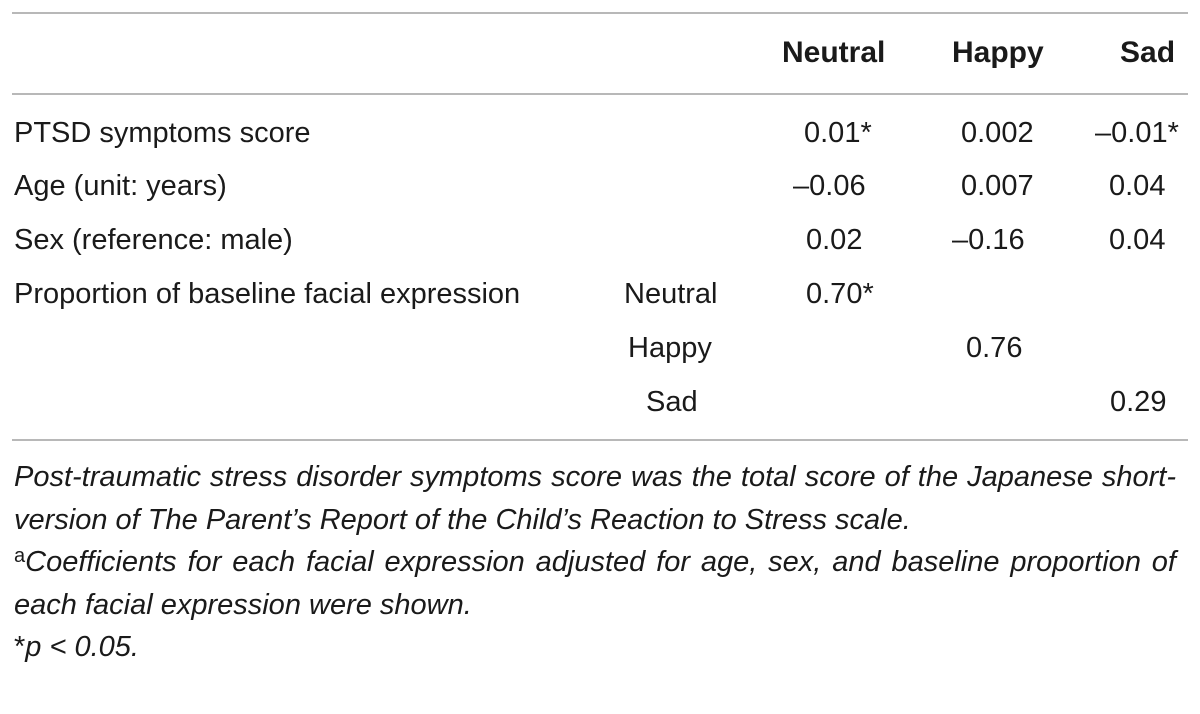 Image resolution: width=1200 pixels, height=714 pixels. What do you see at coordinates (838, 133) in the screenshot?
I see `cell-ptsd-neutral: 0.01*` at bounding box center [838, 133].